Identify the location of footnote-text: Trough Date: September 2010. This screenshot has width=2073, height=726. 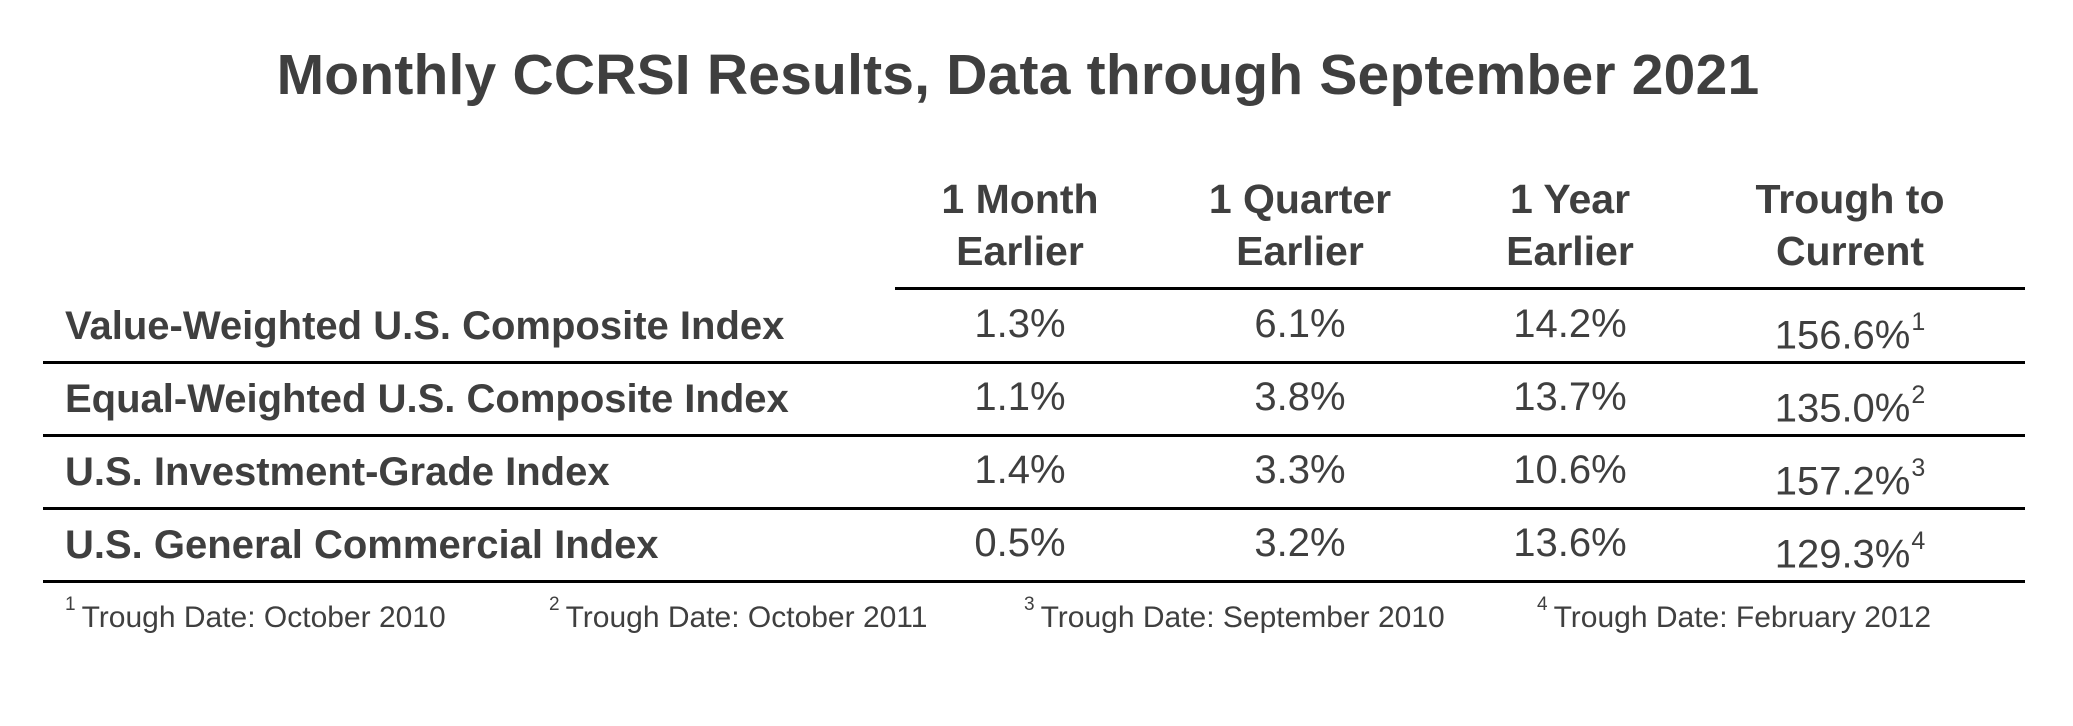
(1242, 617).